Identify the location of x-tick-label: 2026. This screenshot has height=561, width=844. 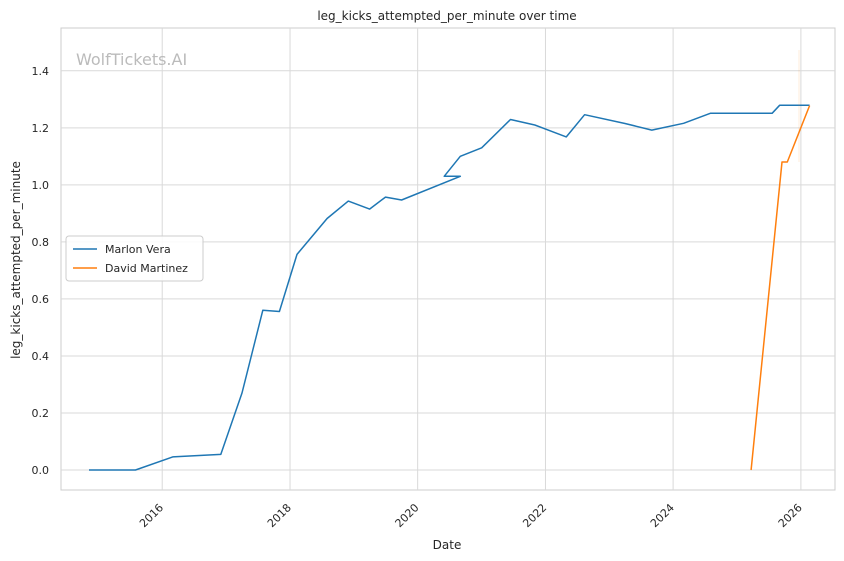
(790, 515).